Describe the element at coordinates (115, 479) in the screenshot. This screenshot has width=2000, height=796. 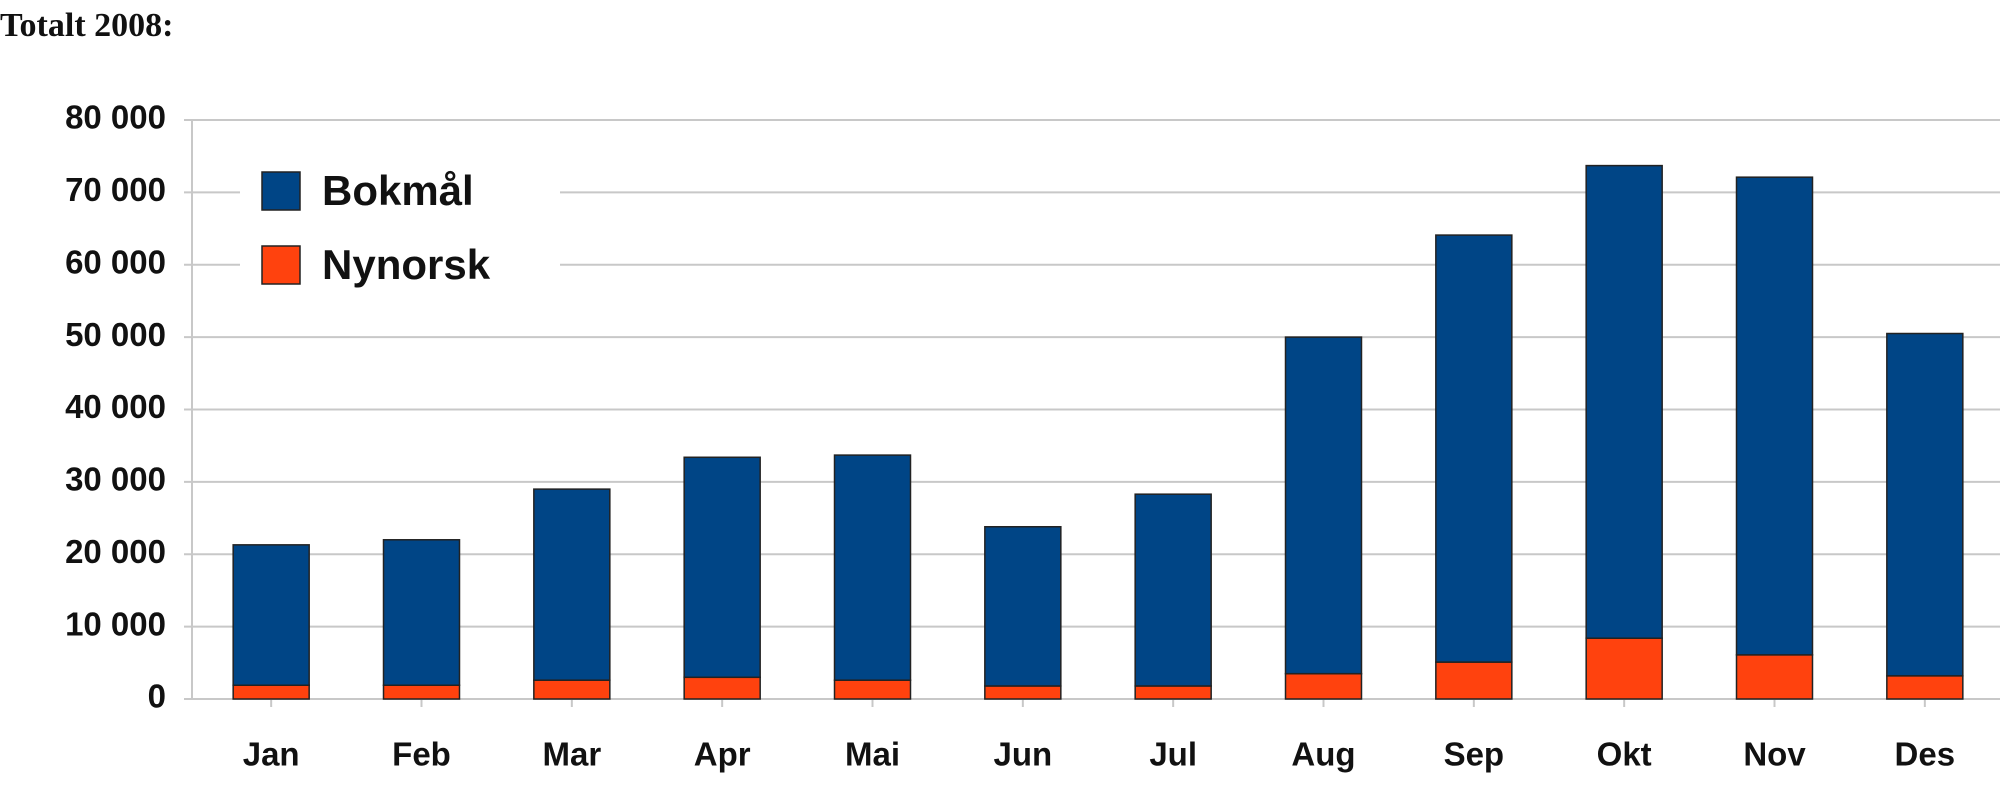
I see `y-tick-label: 30 000` at that location.